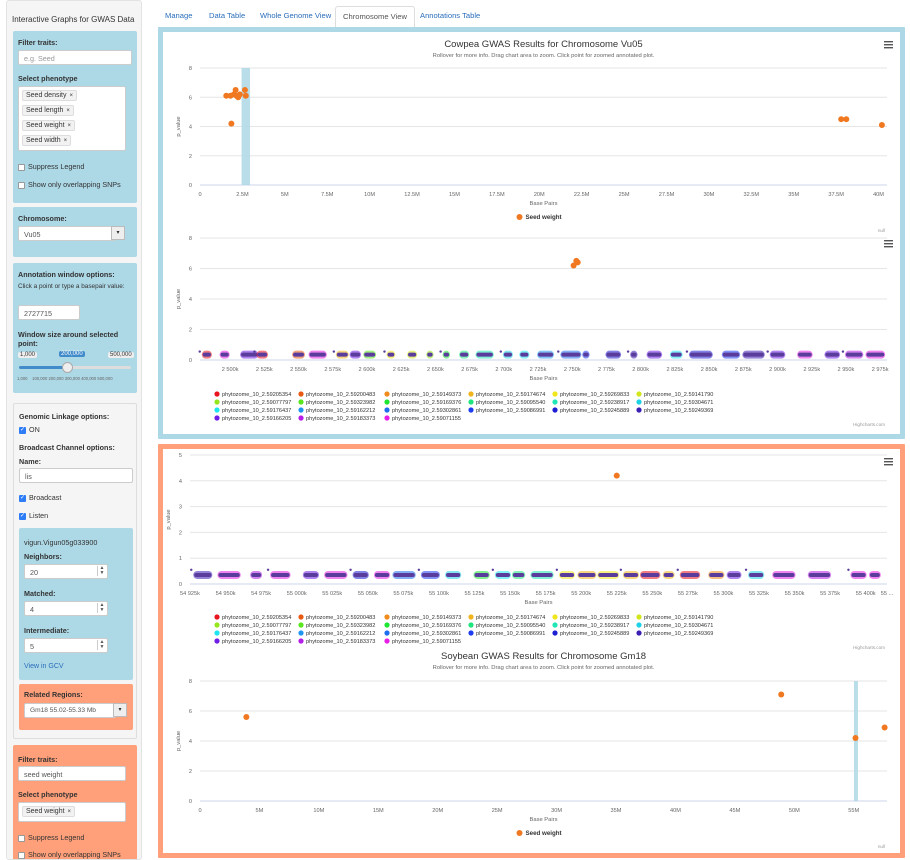 The image size is (910, 860). What do you see at coordinates (652, 594) in the screenshot?
I see `soybean-zoom-chart-xtick-label: 55 250k` at bounding box center [652, 594].